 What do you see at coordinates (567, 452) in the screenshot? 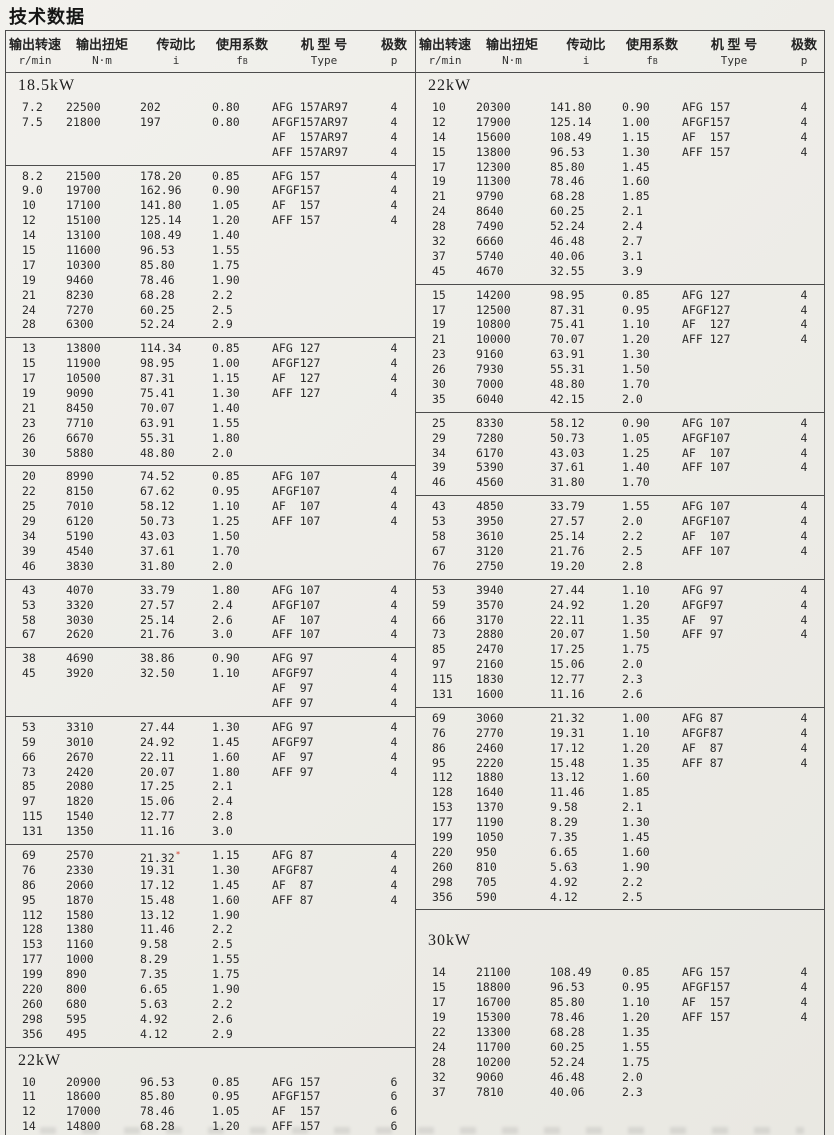
I see `ratio-cell: 43.03` at bounding box center [567, 452].